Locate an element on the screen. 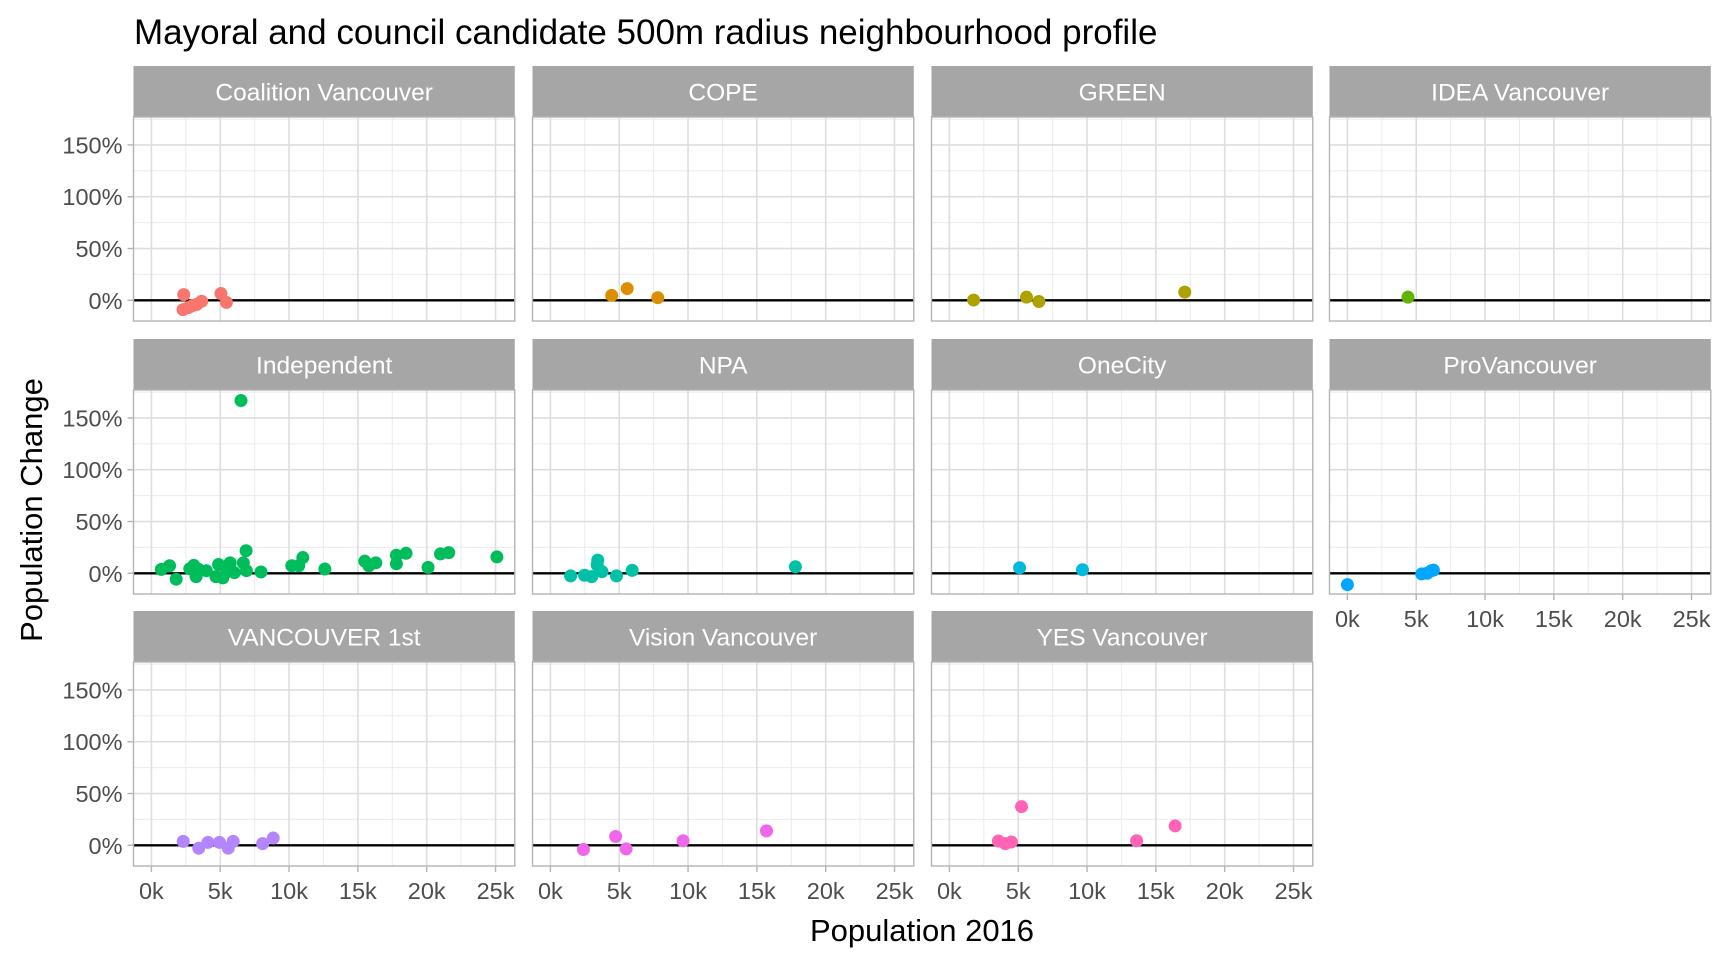  facet-panel: YES Vancouver 0k 5k 10k 15k 20k 25k is located at coordinates (1122, 757).